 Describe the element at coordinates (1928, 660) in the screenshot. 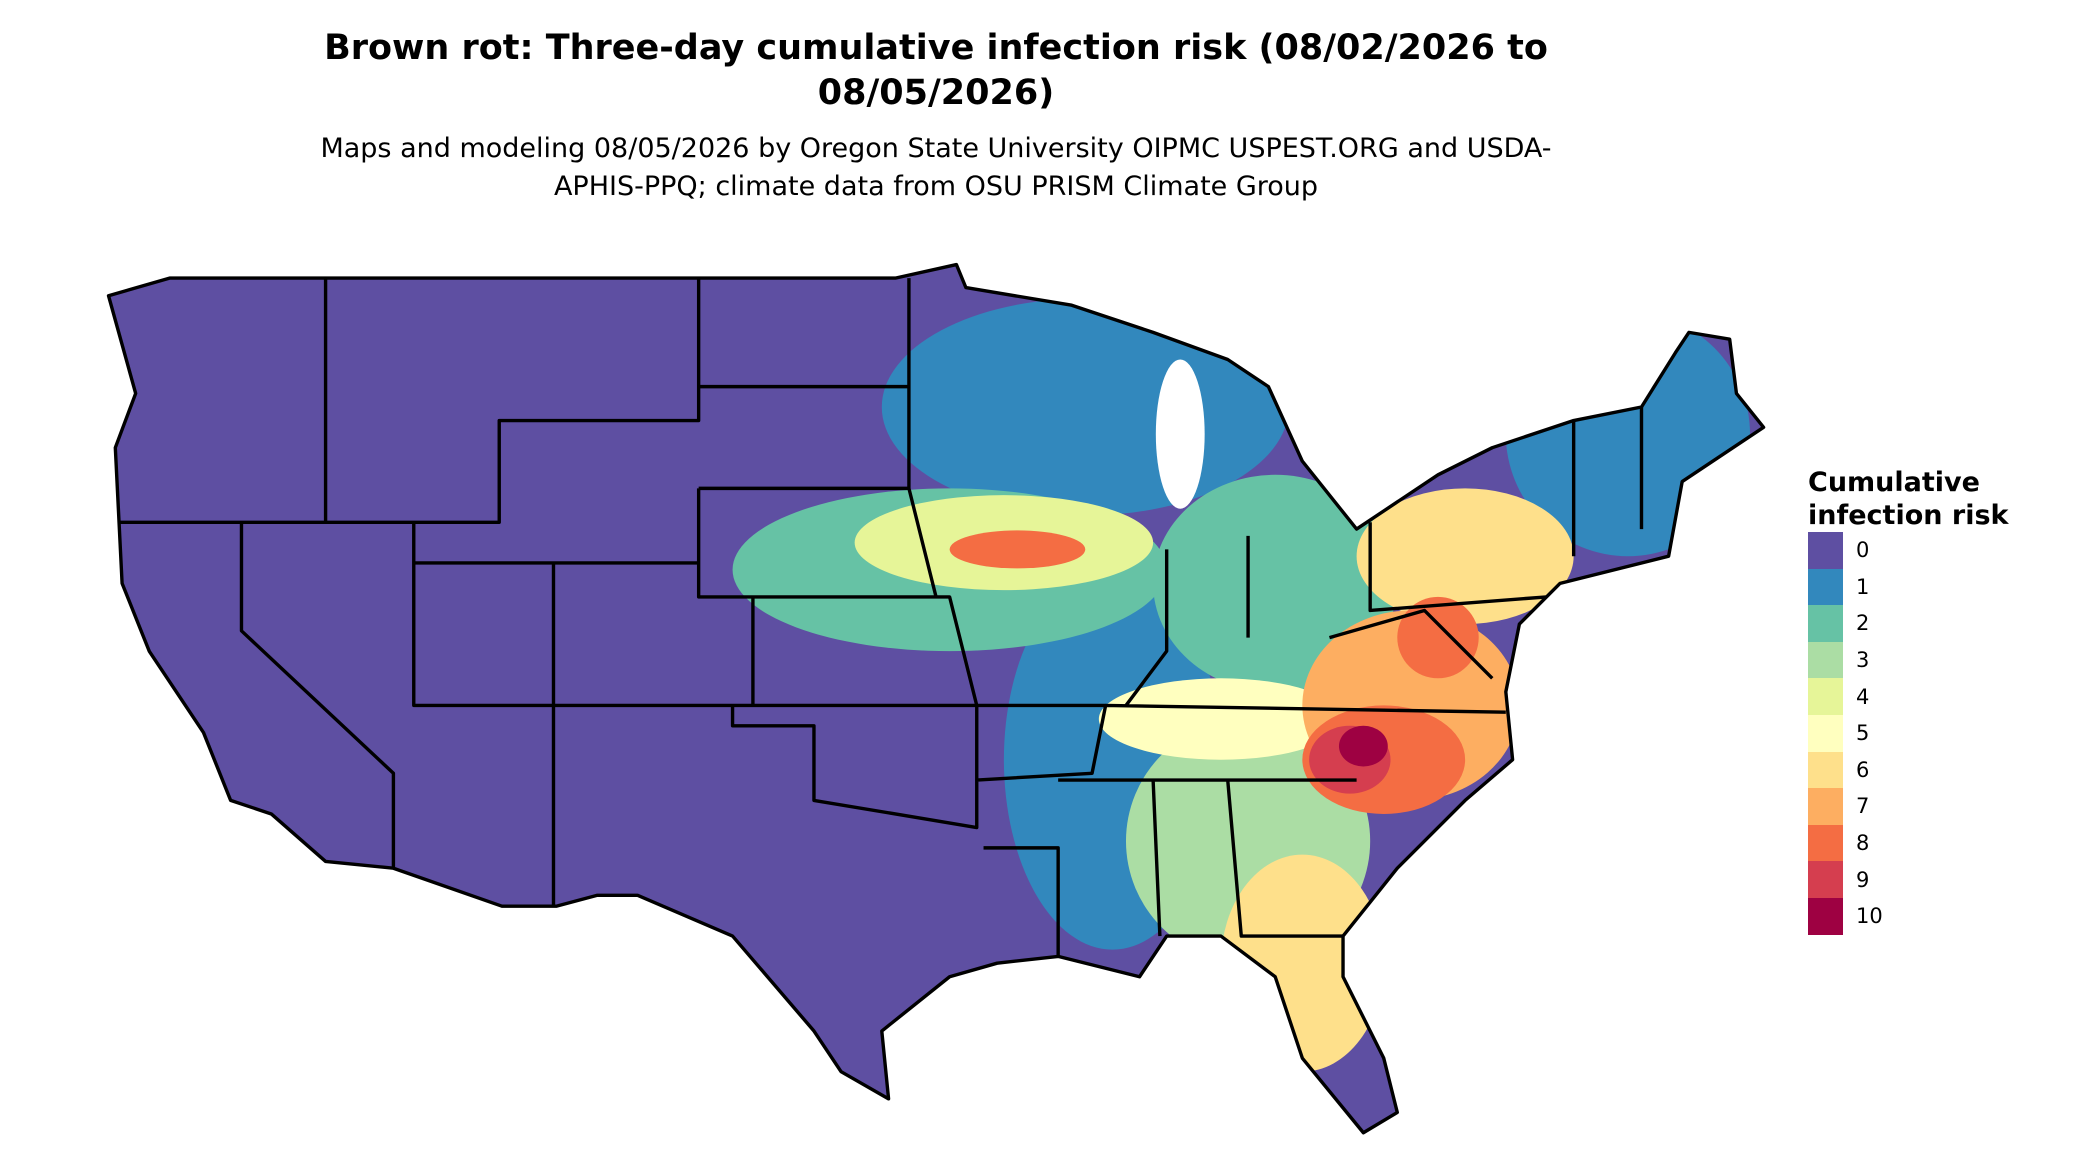

I see `legend-entry: 3` at that location.